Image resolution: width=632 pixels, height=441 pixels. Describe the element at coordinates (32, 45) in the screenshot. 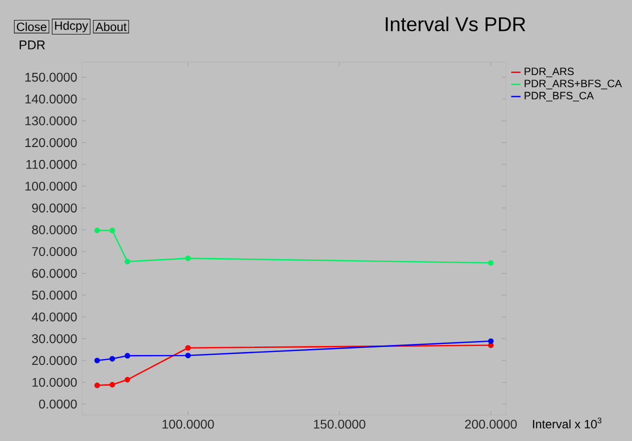

I see `y-axis-title: PDR` at that location.